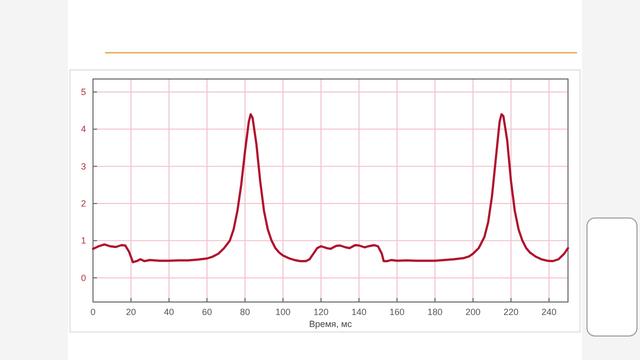 The height and width of the screenshot is (360, 640). What do you see at coordinates (83, 129) in the screenshot?
I see `y-tick-label: 4` at bounding box center [83, 129].